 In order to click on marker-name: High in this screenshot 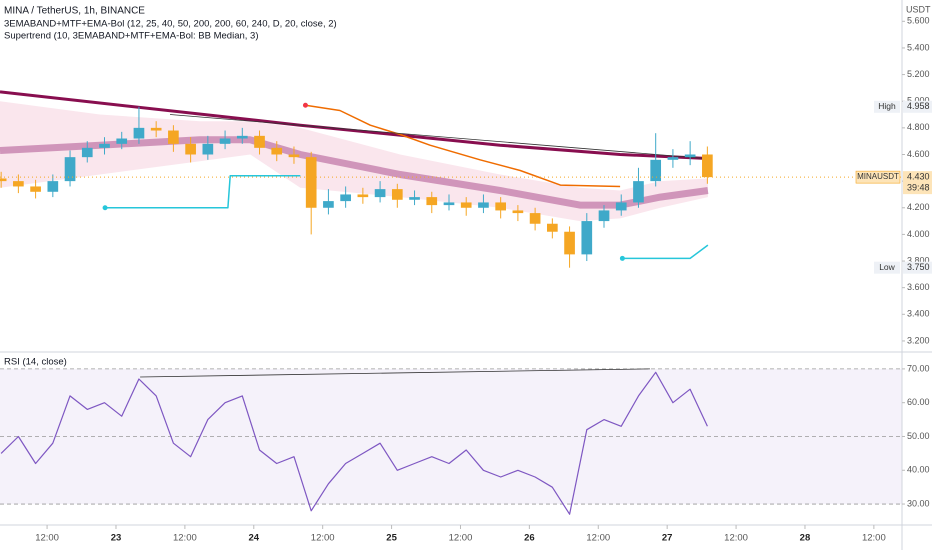, I will do `click(887, 106)`.